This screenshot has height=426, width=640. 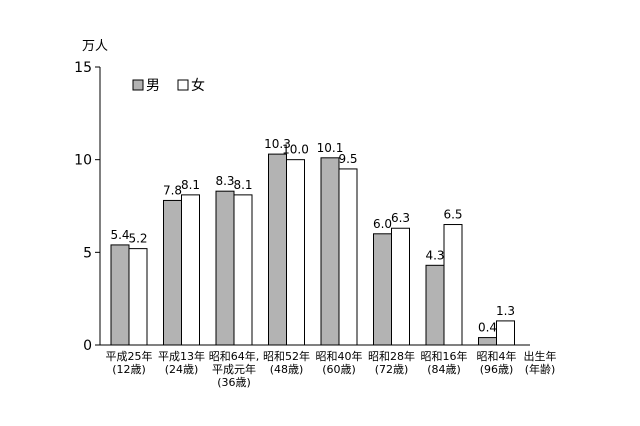 What do you see at coordinates (87, 346) in the screenshot?
I see `y-tick-label: 0` at bounding box center [87, 346].